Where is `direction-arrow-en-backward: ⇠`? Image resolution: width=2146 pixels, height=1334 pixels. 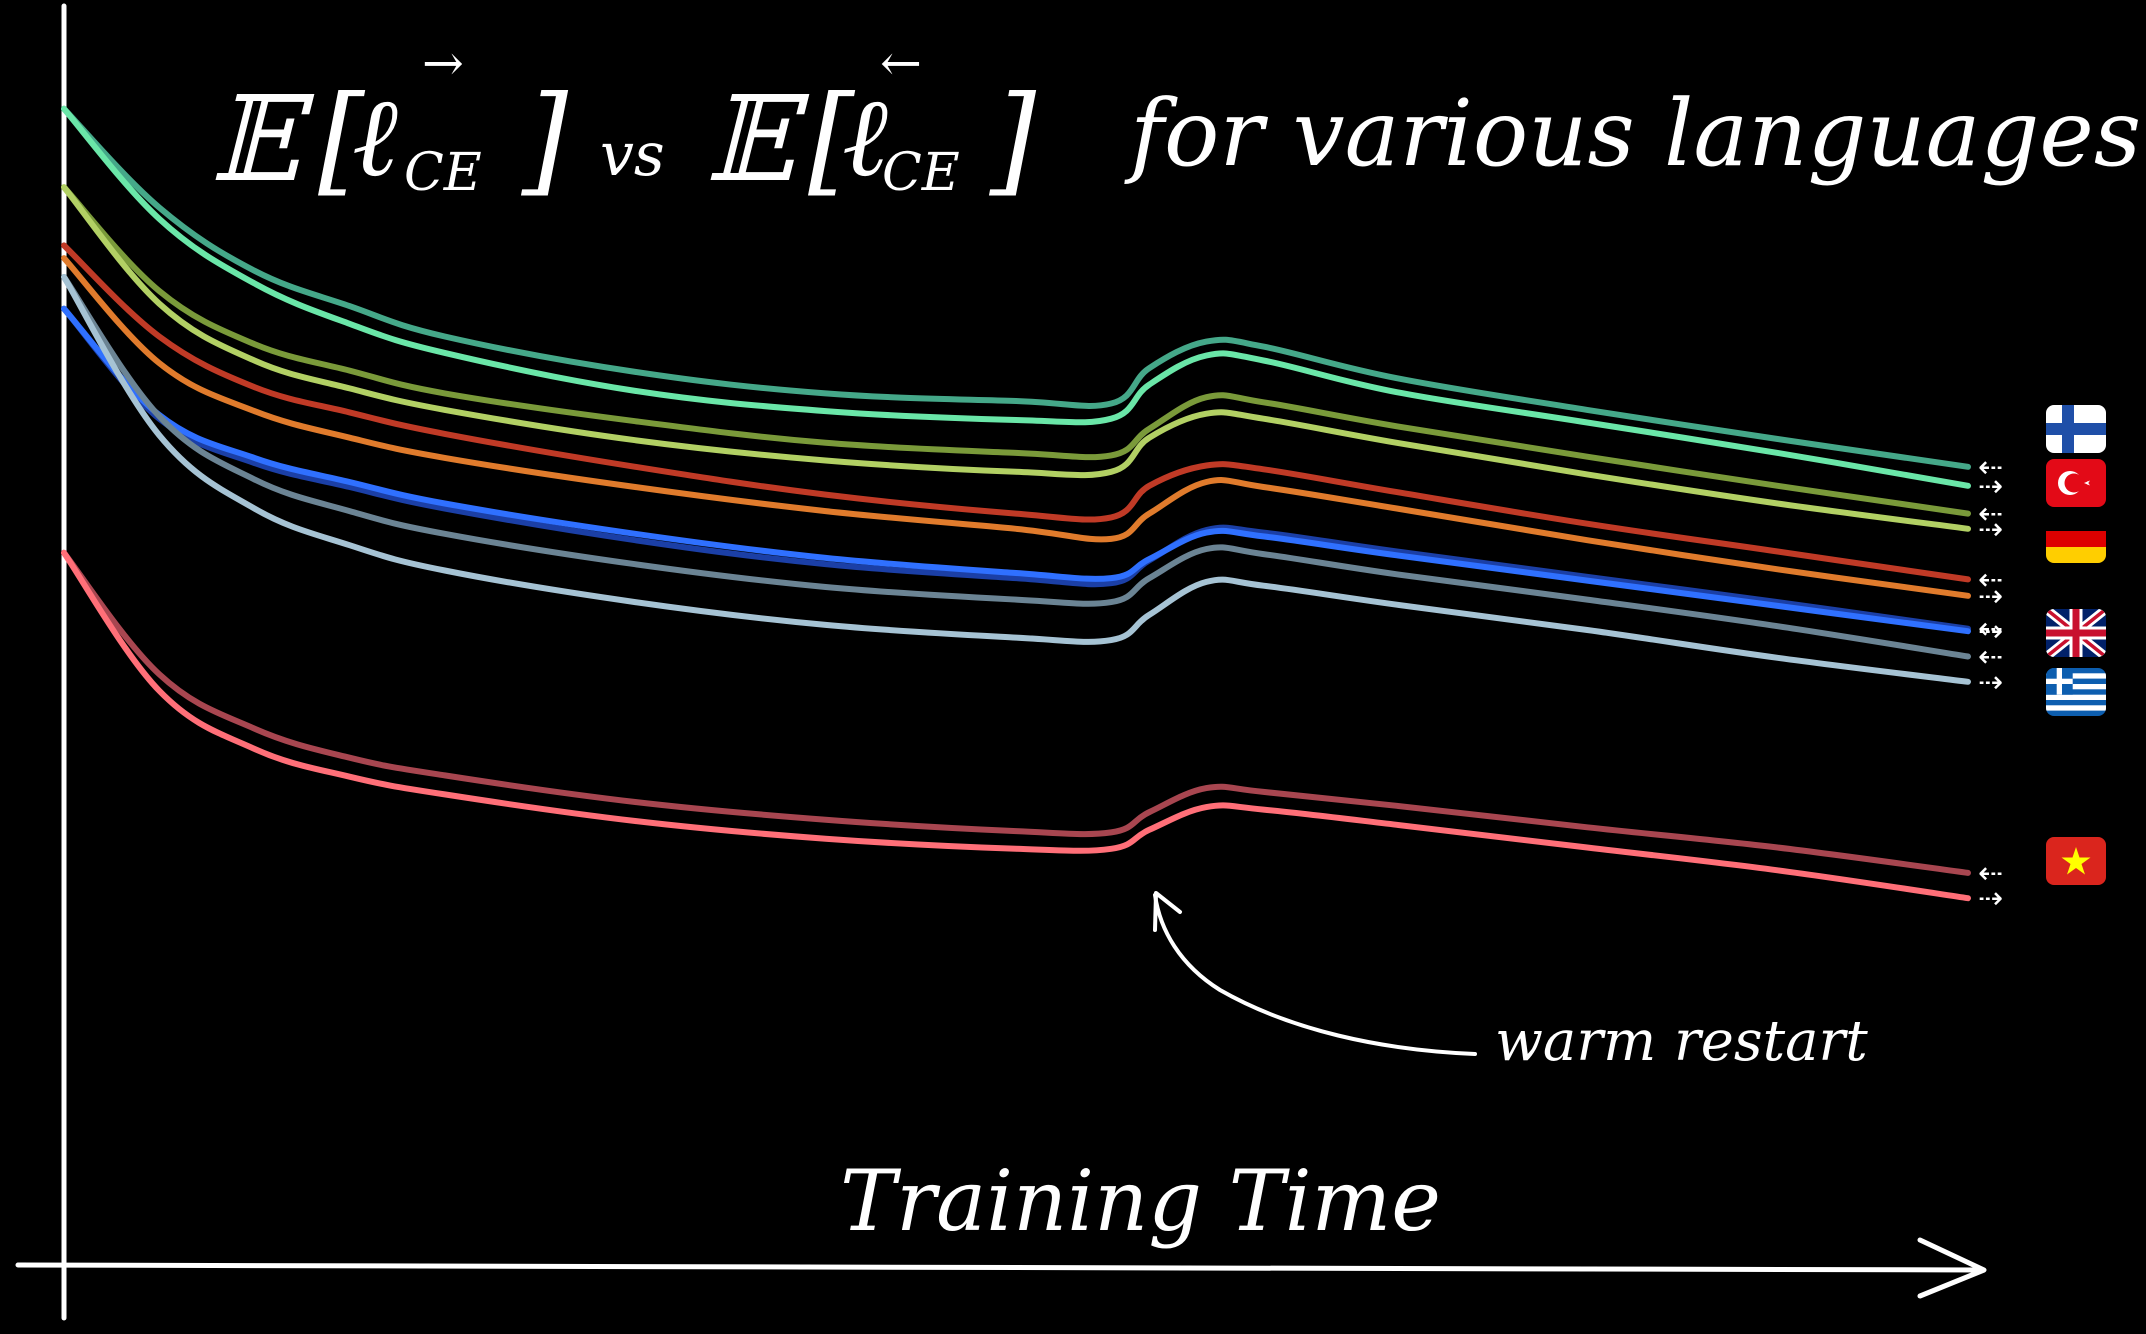
direction-arrow-en-backward: ⇠ is located at coordinates (1990, 629).